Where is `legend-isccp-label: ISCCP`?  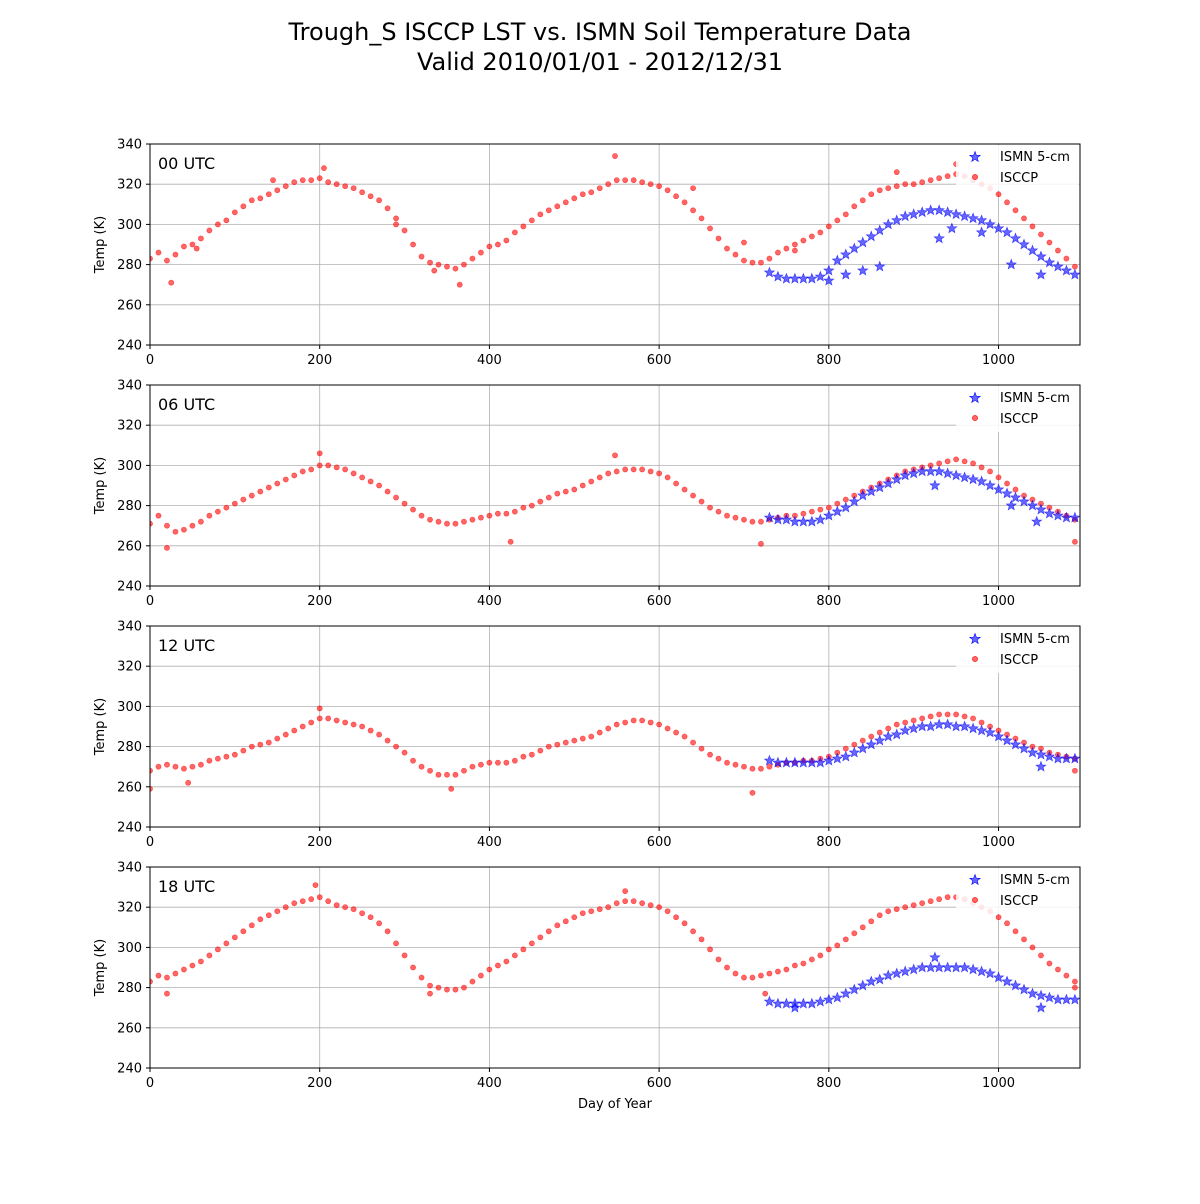
legend-isccp-label: ISCCP is located at coordinates (1019, 419).